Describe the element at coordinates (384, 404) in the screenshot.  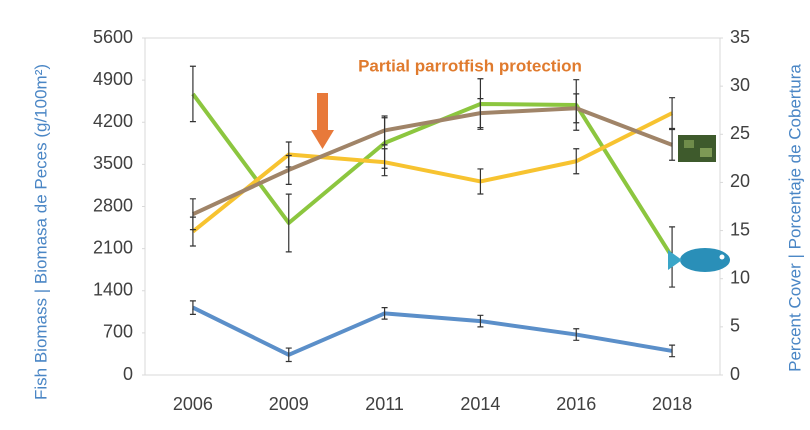
I see `x-tick-label: 2011` at that location.